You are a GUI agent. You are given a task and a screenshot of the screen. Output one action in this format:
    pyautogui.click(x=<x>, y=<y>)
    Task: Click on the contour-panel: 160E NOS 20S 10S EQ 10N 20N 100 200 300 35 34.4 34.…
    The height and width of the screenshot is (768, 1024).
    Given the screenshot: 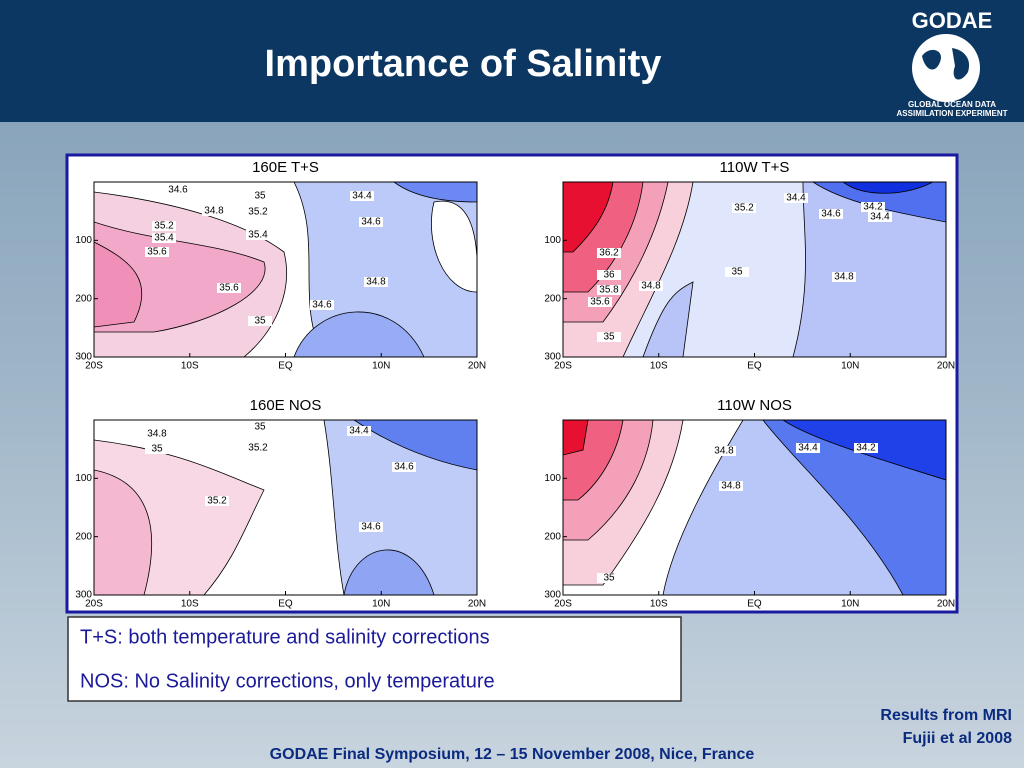 What is the action you would take?
    pyautogui.click(x=280, y=503)
    